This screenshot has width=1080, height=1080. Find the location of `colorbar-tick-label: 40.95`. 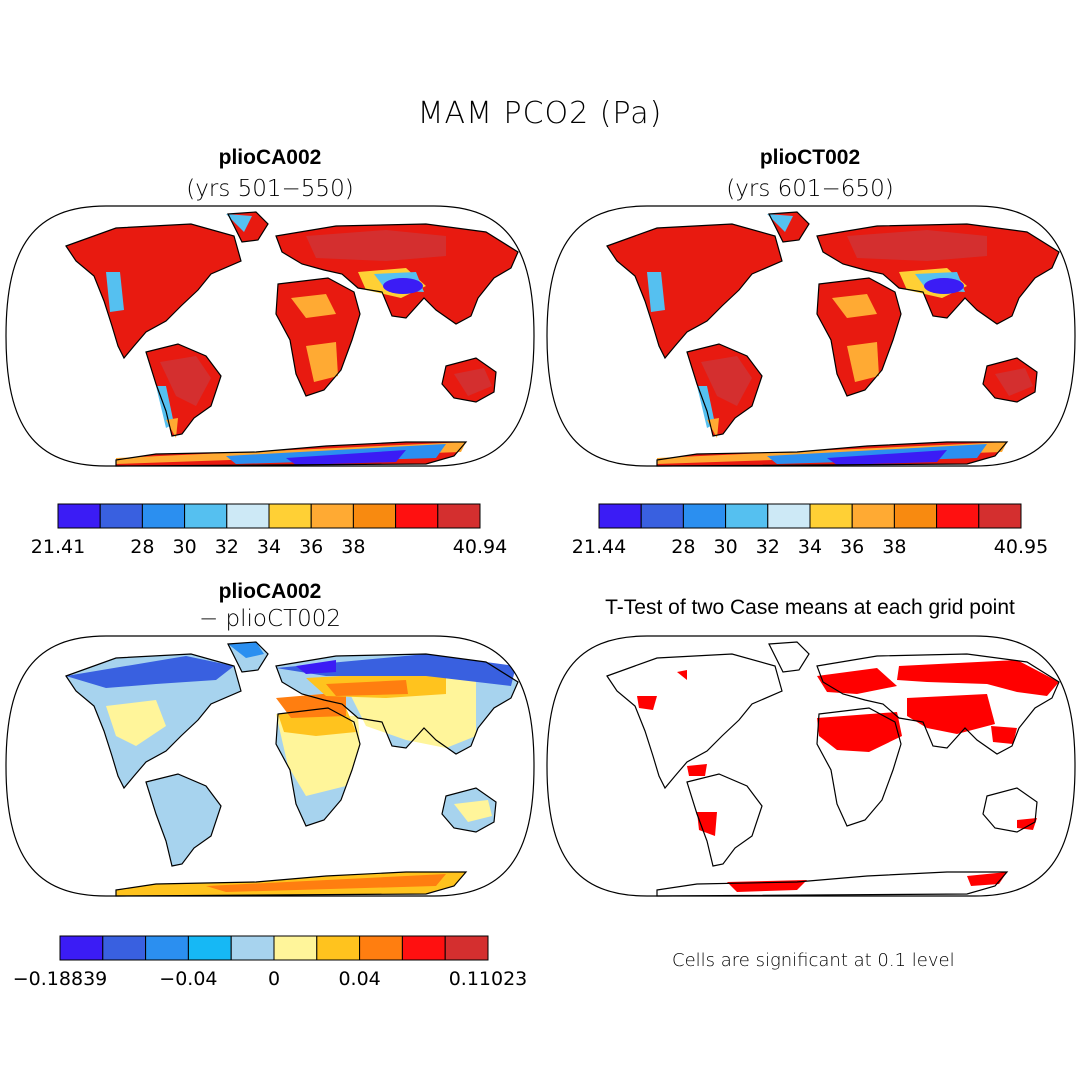

colorbar-tick-label: 40.95 is located at coordinates (1021, 547).